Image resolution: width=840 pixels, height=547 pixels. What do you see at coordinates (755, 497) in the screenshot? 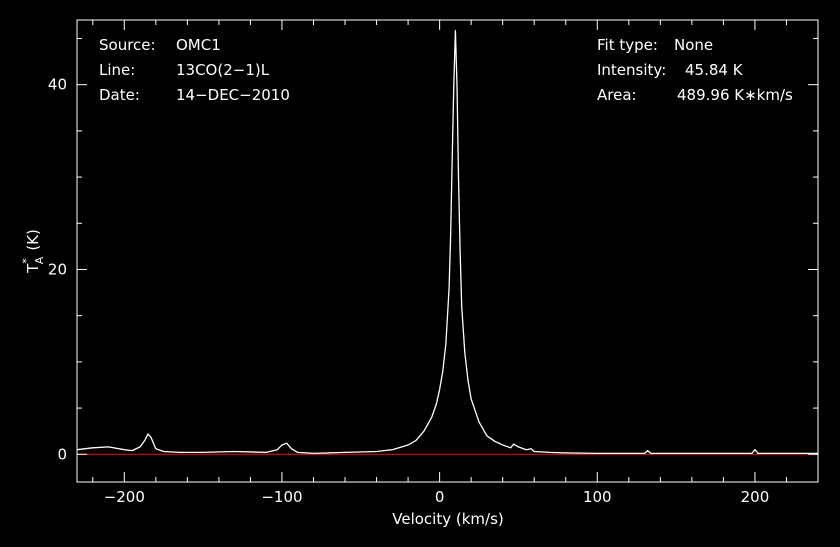
I see `x-tick-label: 200` at bounding box center [755, 497].